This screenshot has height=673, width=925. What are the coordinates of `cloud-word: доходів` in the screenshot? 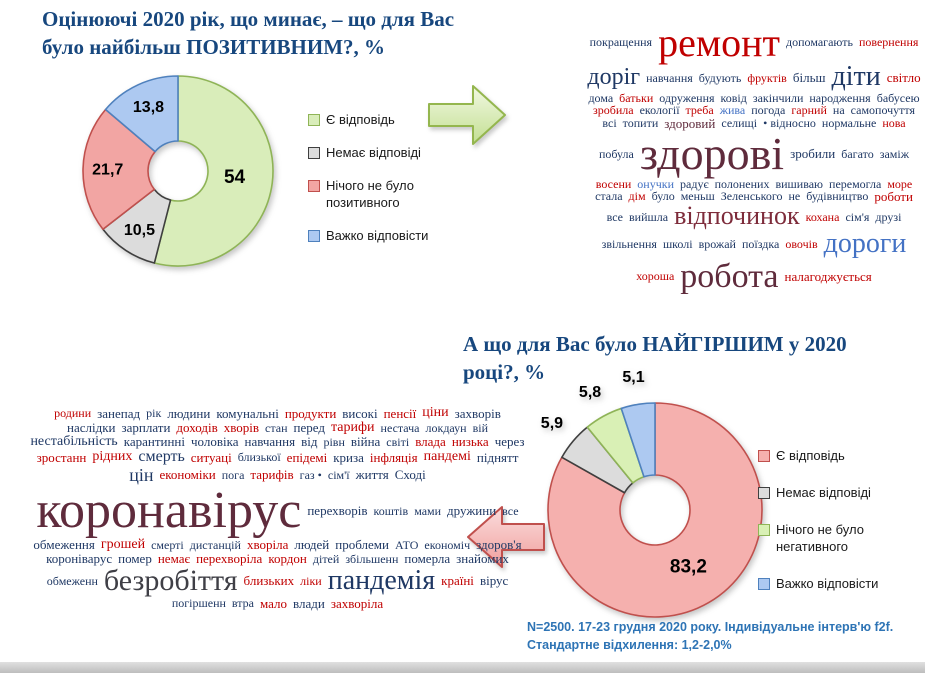 It's located at (197, 428).